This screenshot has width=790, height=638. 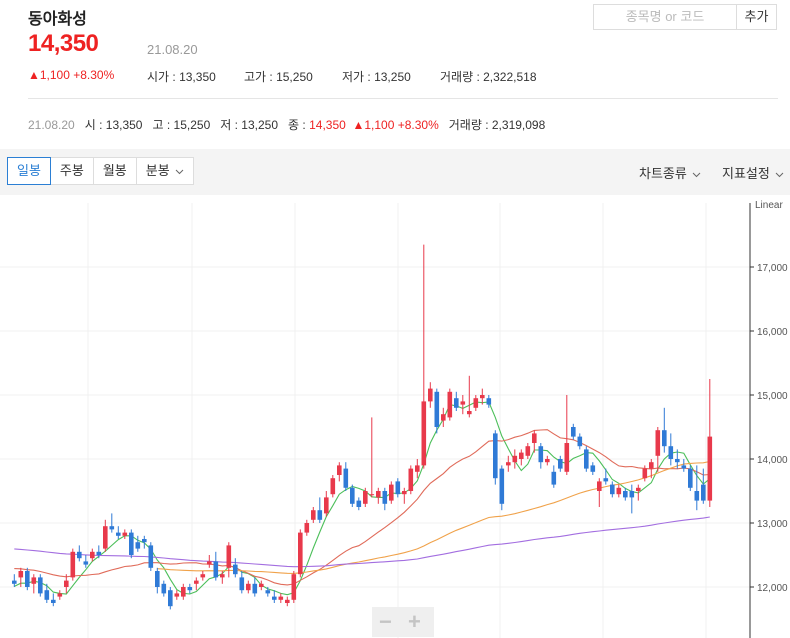 I want to click on ma60-line, so click(x=433, y=517).